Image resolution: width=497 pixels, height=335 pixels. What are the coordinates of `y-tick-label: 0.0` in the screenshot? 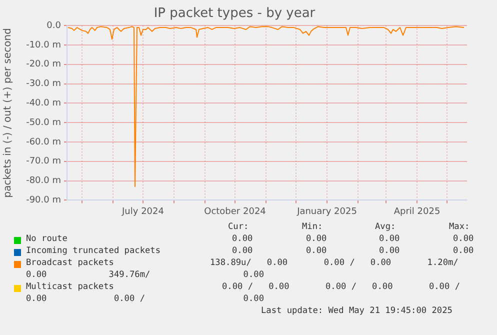 It's located at (54, 25).